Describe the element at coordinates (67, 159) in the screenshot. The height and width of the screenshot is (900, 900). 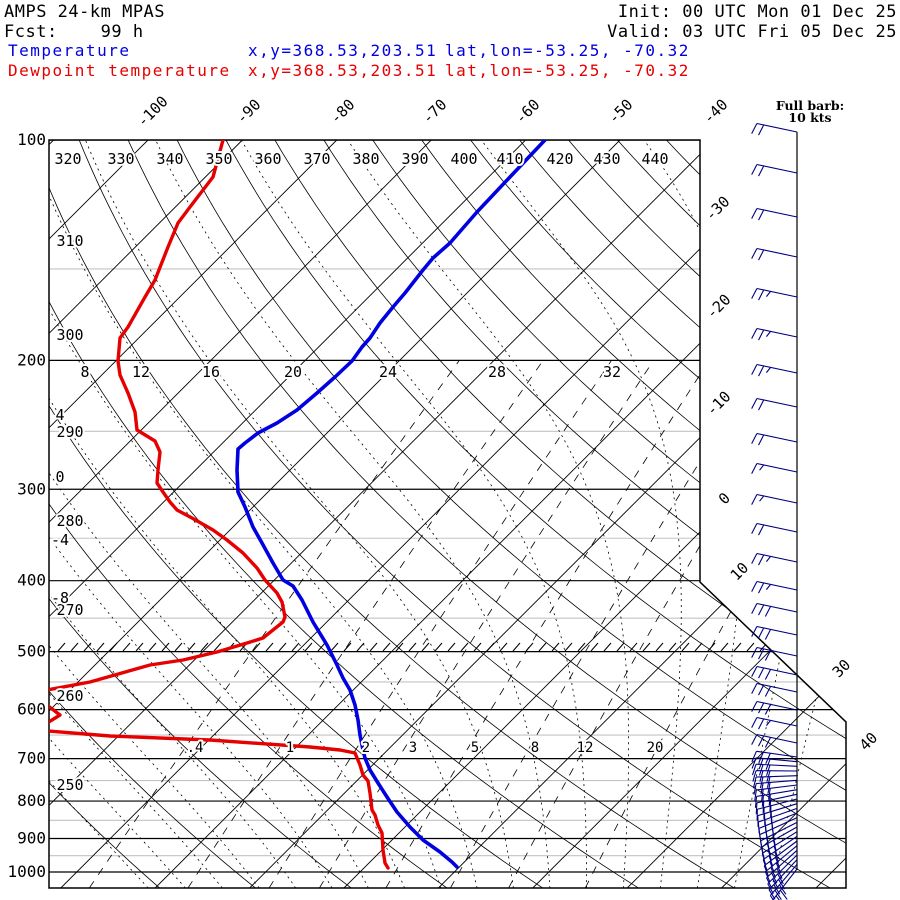
I see `svg-text: 320` at that location.